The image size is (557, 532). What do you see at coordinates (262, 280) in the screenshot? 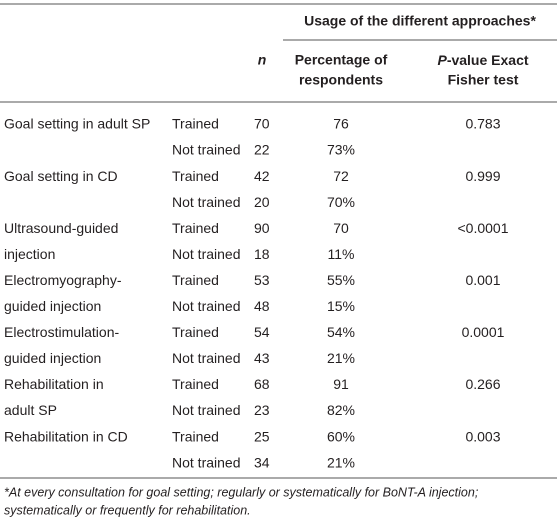
I see `n-value: 53` at bounding box center [262, 280].